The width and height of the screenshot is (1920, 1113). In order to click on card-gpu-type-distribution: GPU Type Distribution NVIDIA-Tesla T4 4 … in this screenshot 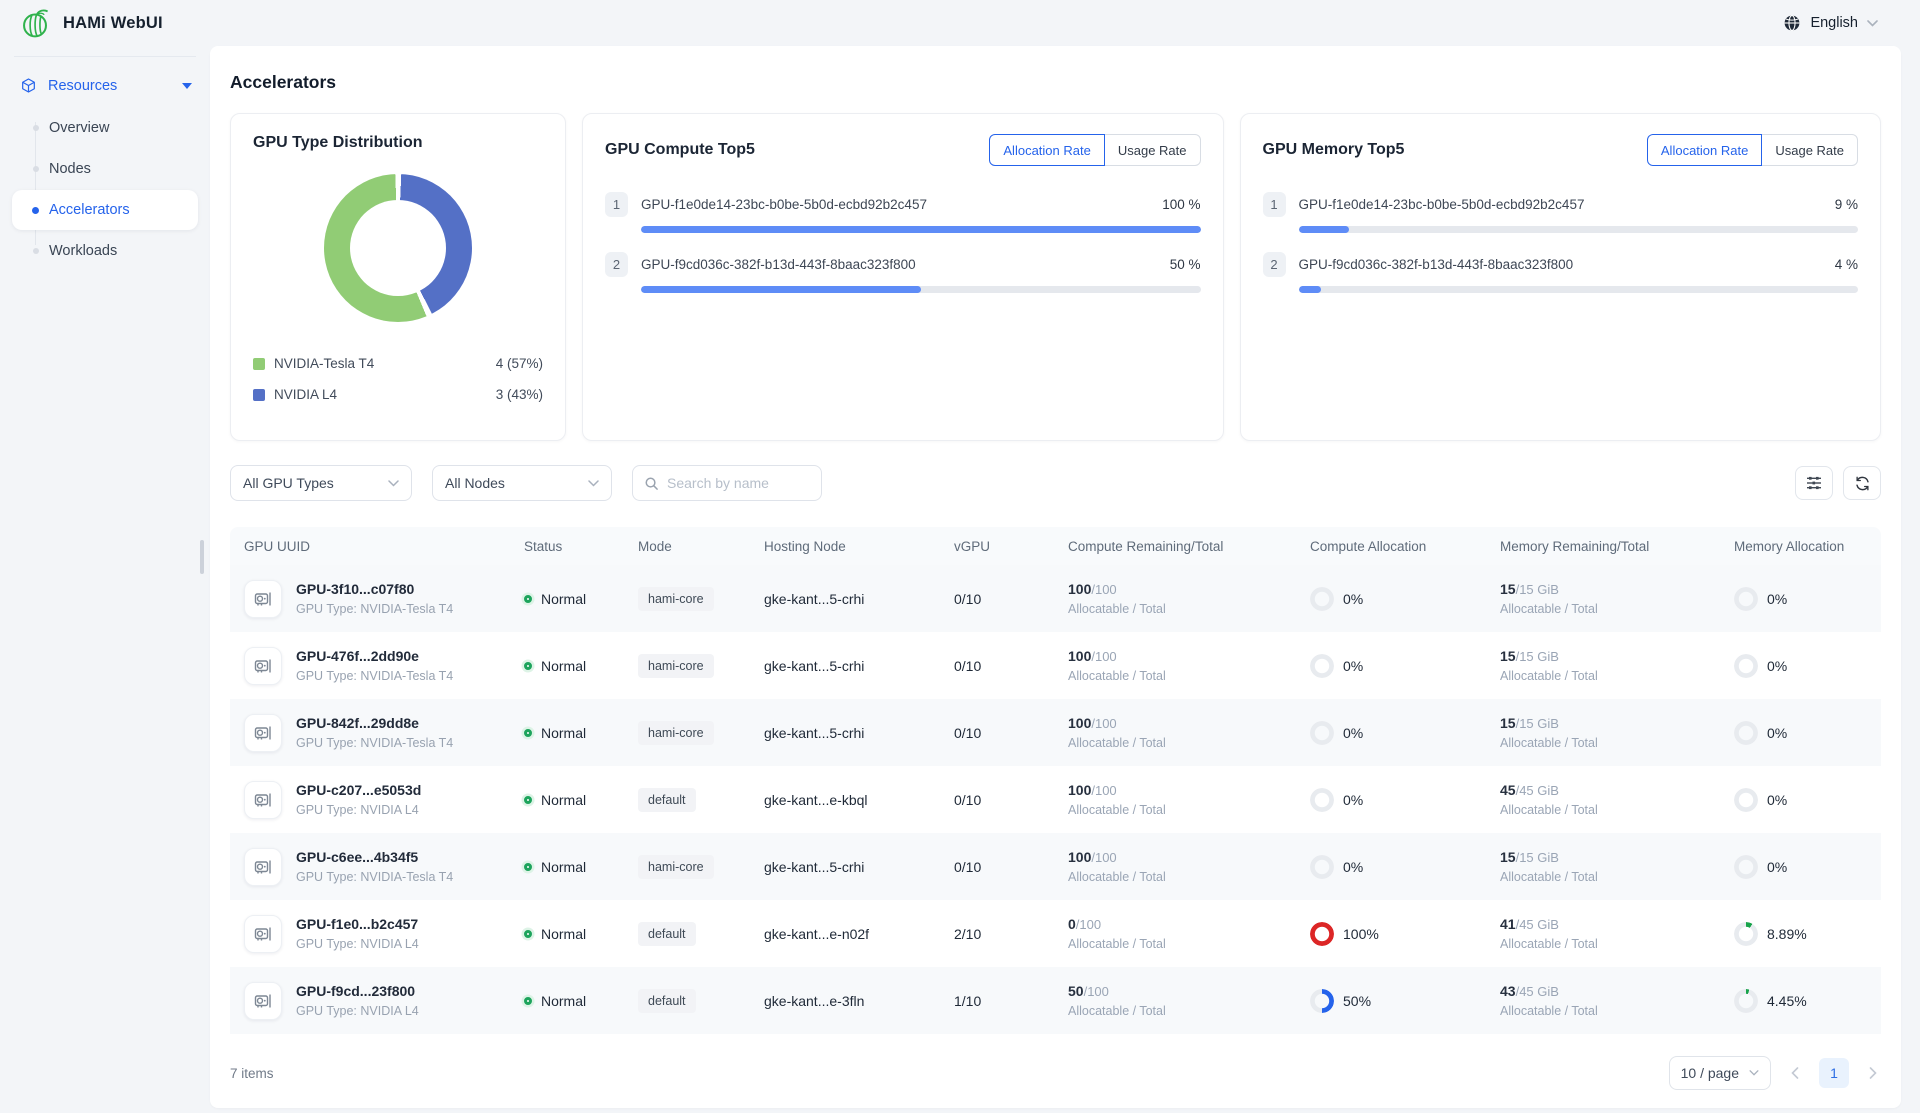, I will do `click(398, 277)`.